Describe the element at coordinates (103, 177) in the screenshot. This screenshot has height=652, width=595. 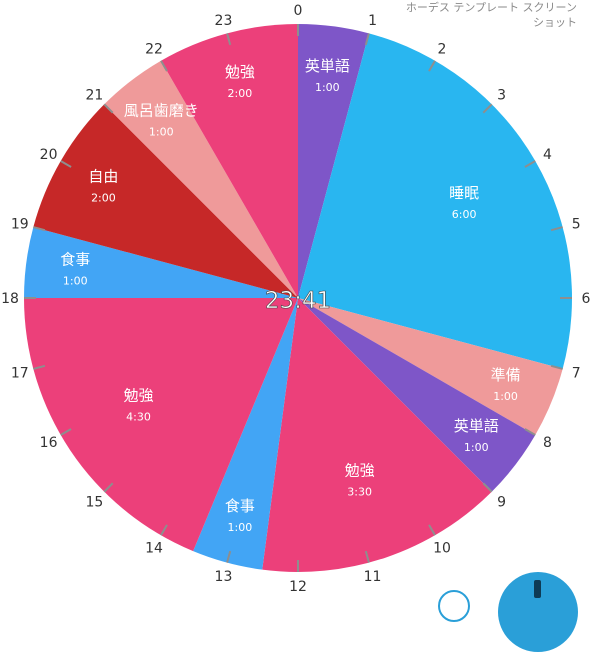
I see `segment-label: 自由` at that location.